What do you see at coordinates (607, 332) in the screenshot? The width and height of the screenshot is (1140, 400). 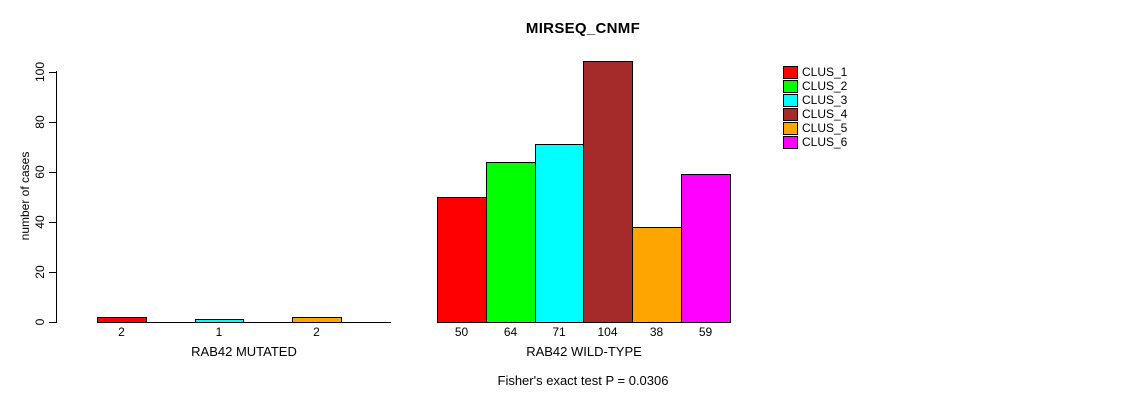 I see `bar-value-label: 104` at bounding box center [607, 332].